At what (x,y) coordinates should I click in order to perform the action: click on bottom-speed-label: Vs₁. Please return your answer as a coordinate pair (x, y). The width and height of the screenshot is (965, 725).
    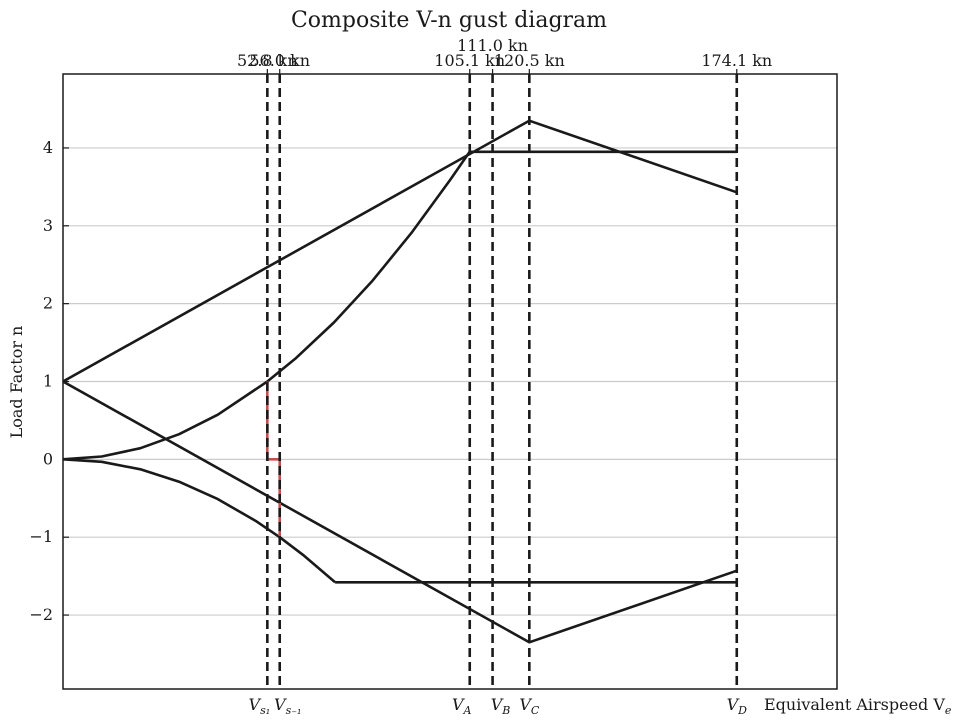
    Looking at the image, I should click on (260, 706).